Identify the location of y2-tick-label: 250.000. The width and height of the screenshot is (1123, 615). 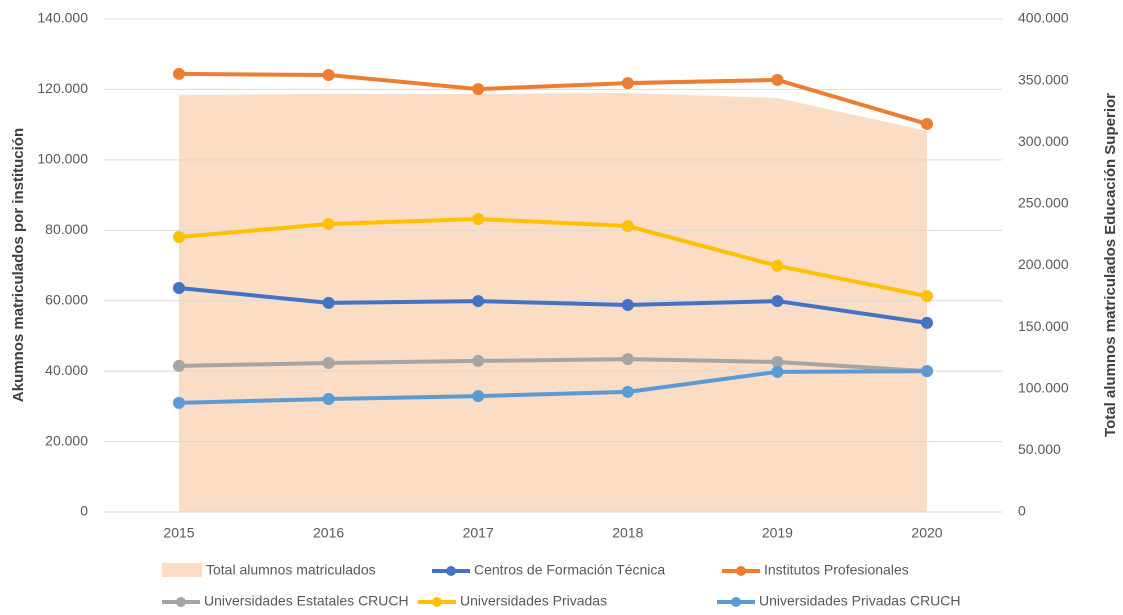
(1043, 203).